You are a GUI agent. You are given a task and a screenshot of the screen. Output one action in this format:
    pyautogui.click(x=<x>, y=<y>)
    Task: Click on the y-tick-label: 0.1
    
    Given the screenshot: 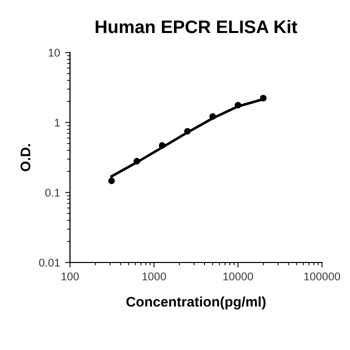 What is the action you would take?
    pyautogui.click(x=52, y=192)
    